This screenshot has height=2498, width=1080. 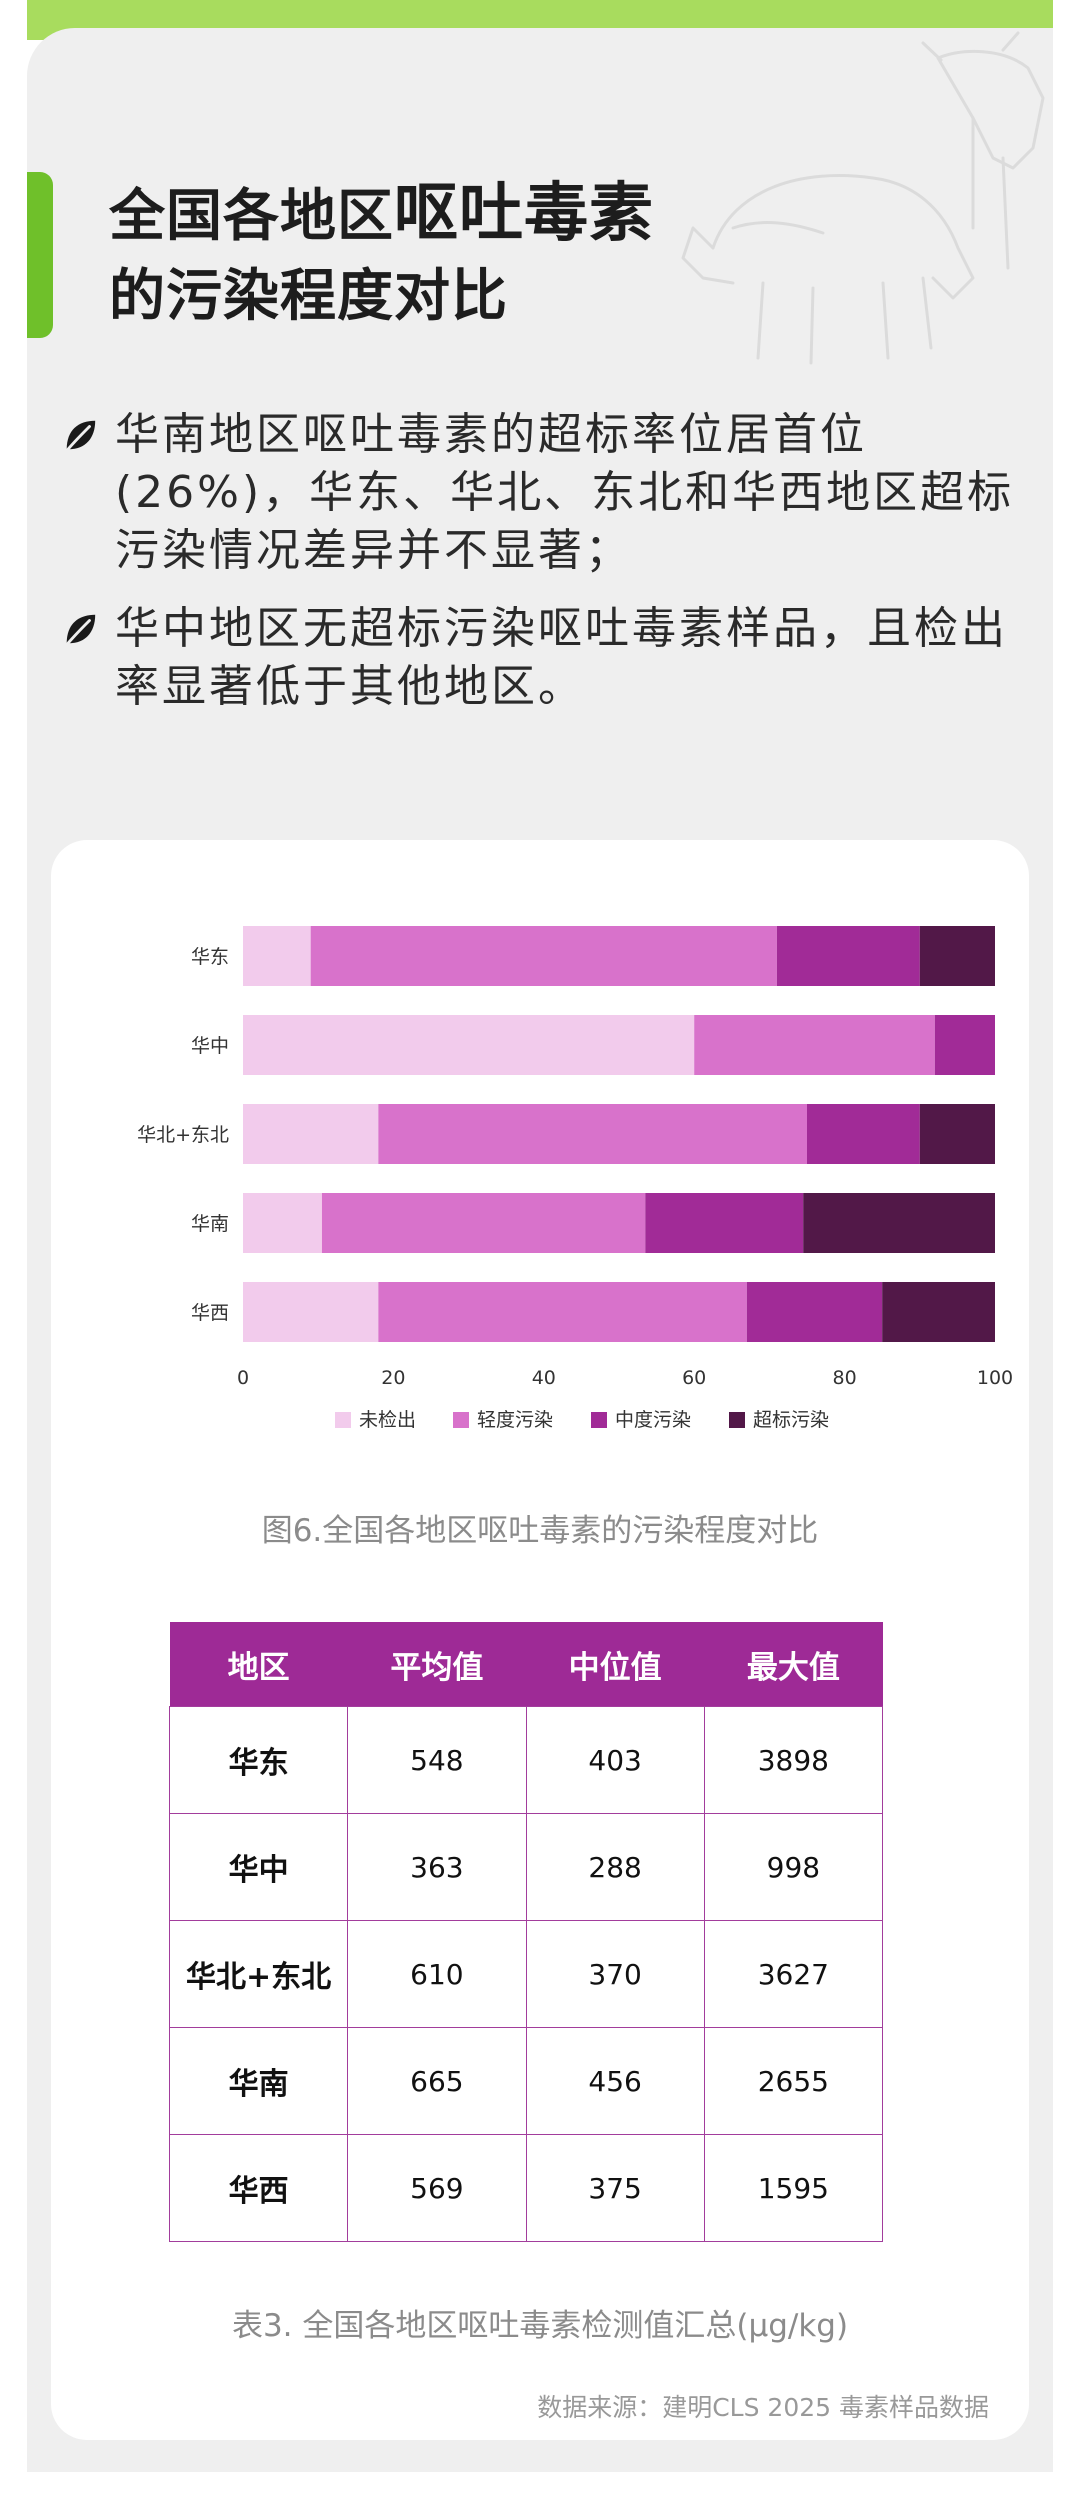 What do you see at coordinates (258, 2188) in the screenshot?
I see `table-cell-region: 华西` at bounding box center [258, 2188].